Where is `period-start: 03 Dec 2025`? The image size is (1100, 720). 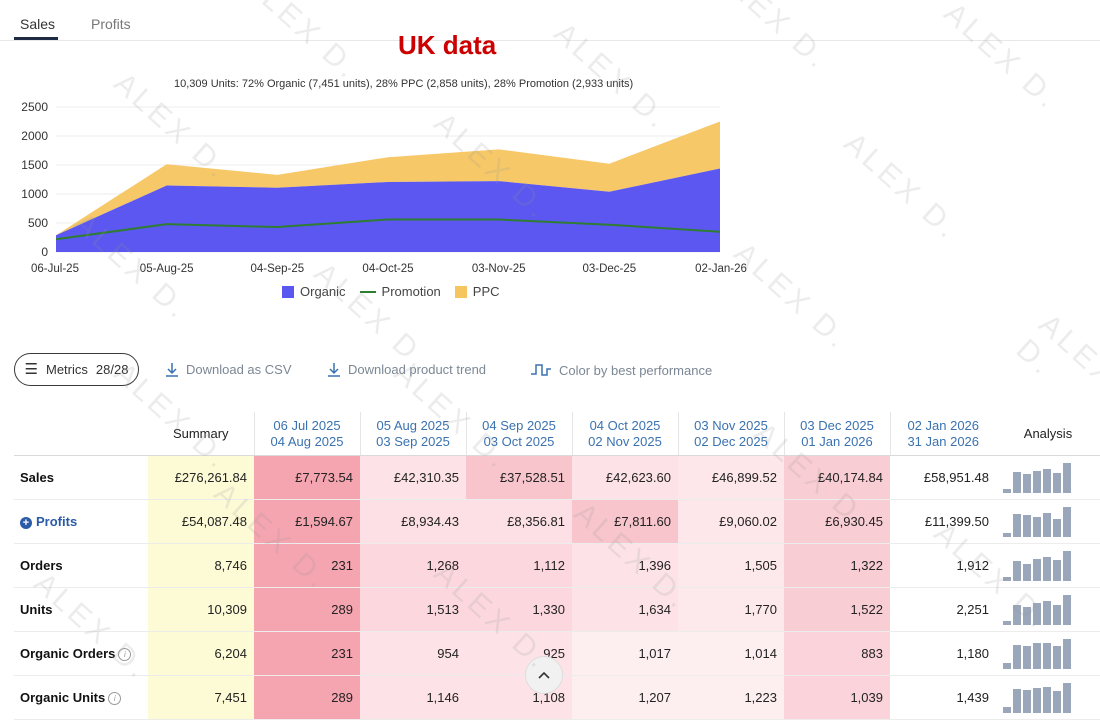 period-start: 03 Dec 2025 is located at coordinates (837, 425).